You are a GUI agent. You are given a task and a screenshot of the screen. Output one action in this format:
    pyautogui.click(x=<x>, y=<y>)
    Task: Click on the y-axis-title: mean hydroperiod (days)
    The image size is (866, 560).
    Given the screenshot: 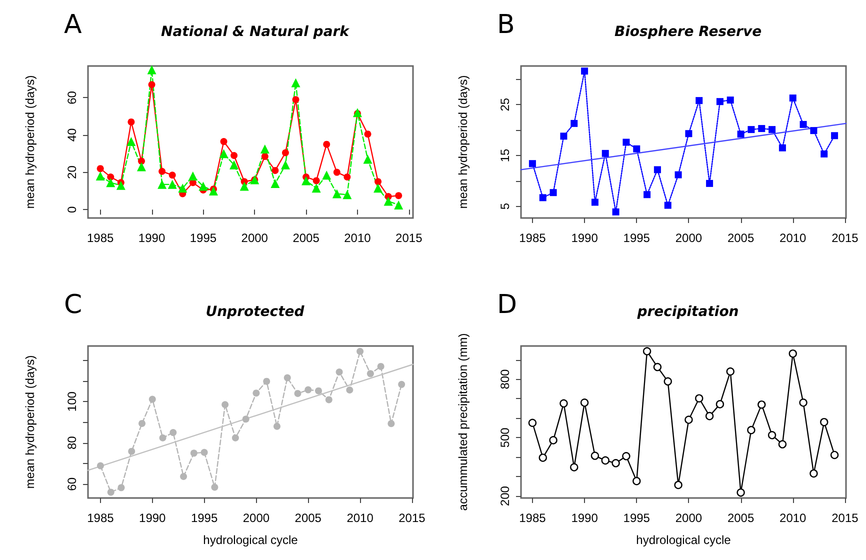 What is the action you would take?
    pyautogui.click(x=463, y=142)
    